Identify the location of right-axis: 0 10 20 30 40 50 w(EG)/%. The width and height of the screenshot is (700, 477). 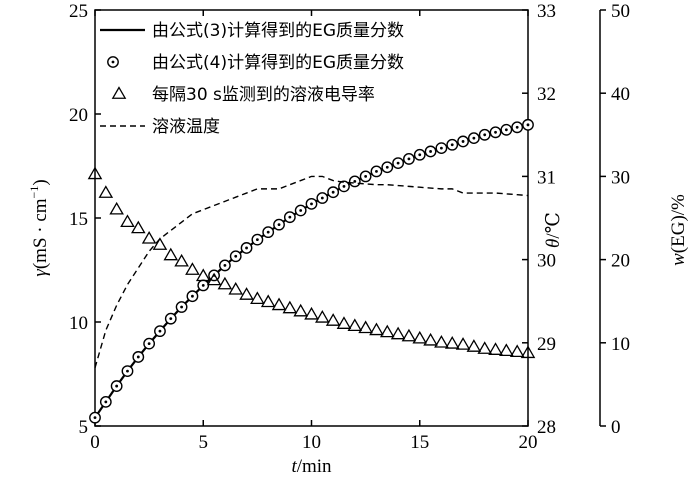
(644, 219).